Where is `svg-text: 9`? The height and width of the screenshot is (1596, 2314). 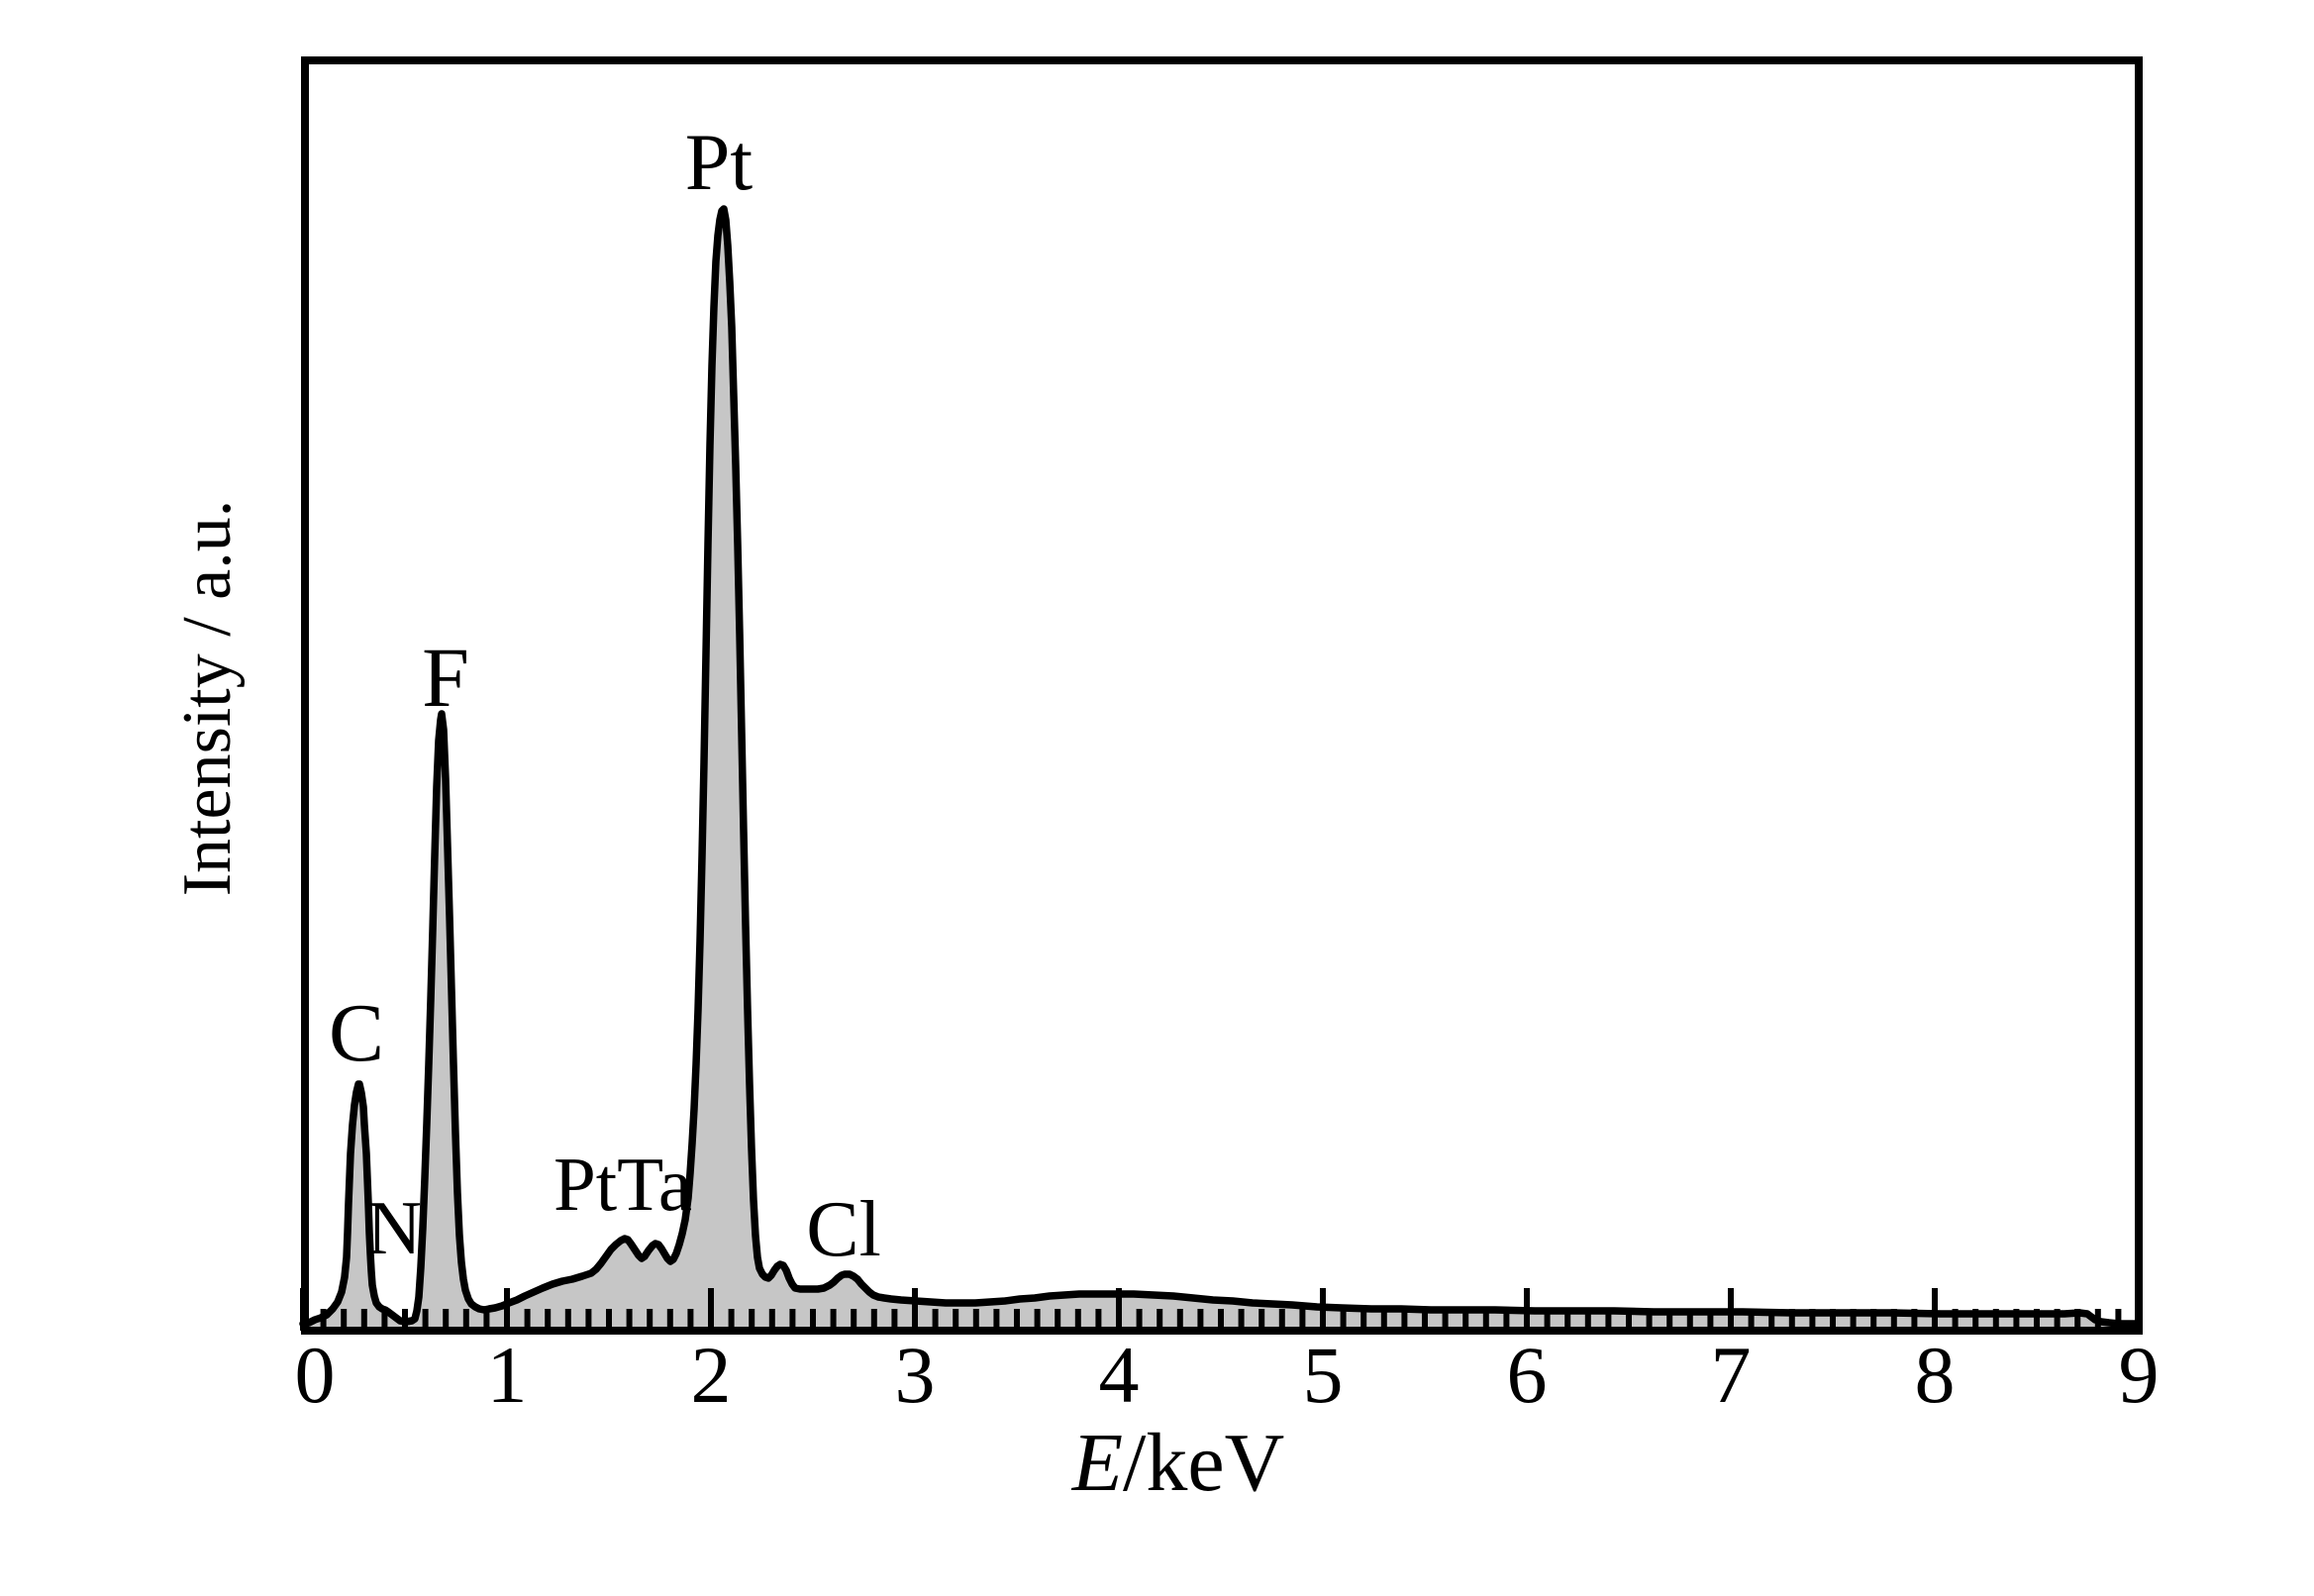
svg-text: 9 is located at coordinates (2139, 1375).